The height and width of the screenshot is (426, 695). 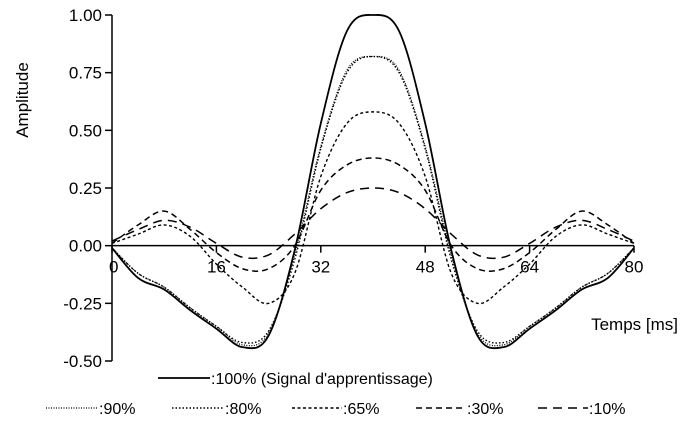 What do you see at coordinates (607, 409) in the screenshot?
I see `legend-label-6: :10%` at bounding box center [607, 409].